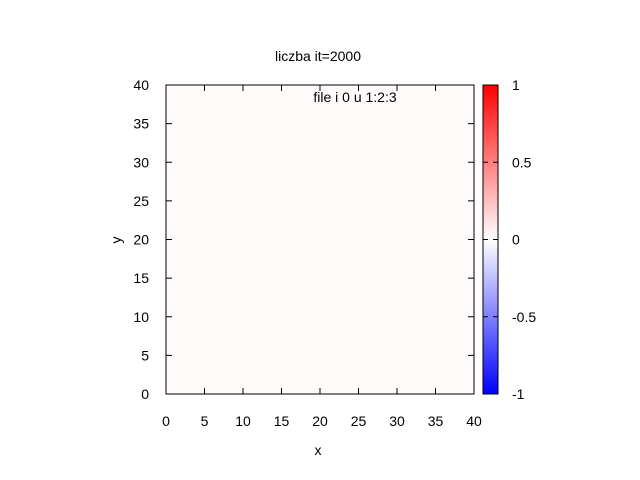 The width and height of the screenshot is (640, 480). Describe the element at coordinates (145, 394) in the screenshot. I see `y-tick-label: 0` at that location.